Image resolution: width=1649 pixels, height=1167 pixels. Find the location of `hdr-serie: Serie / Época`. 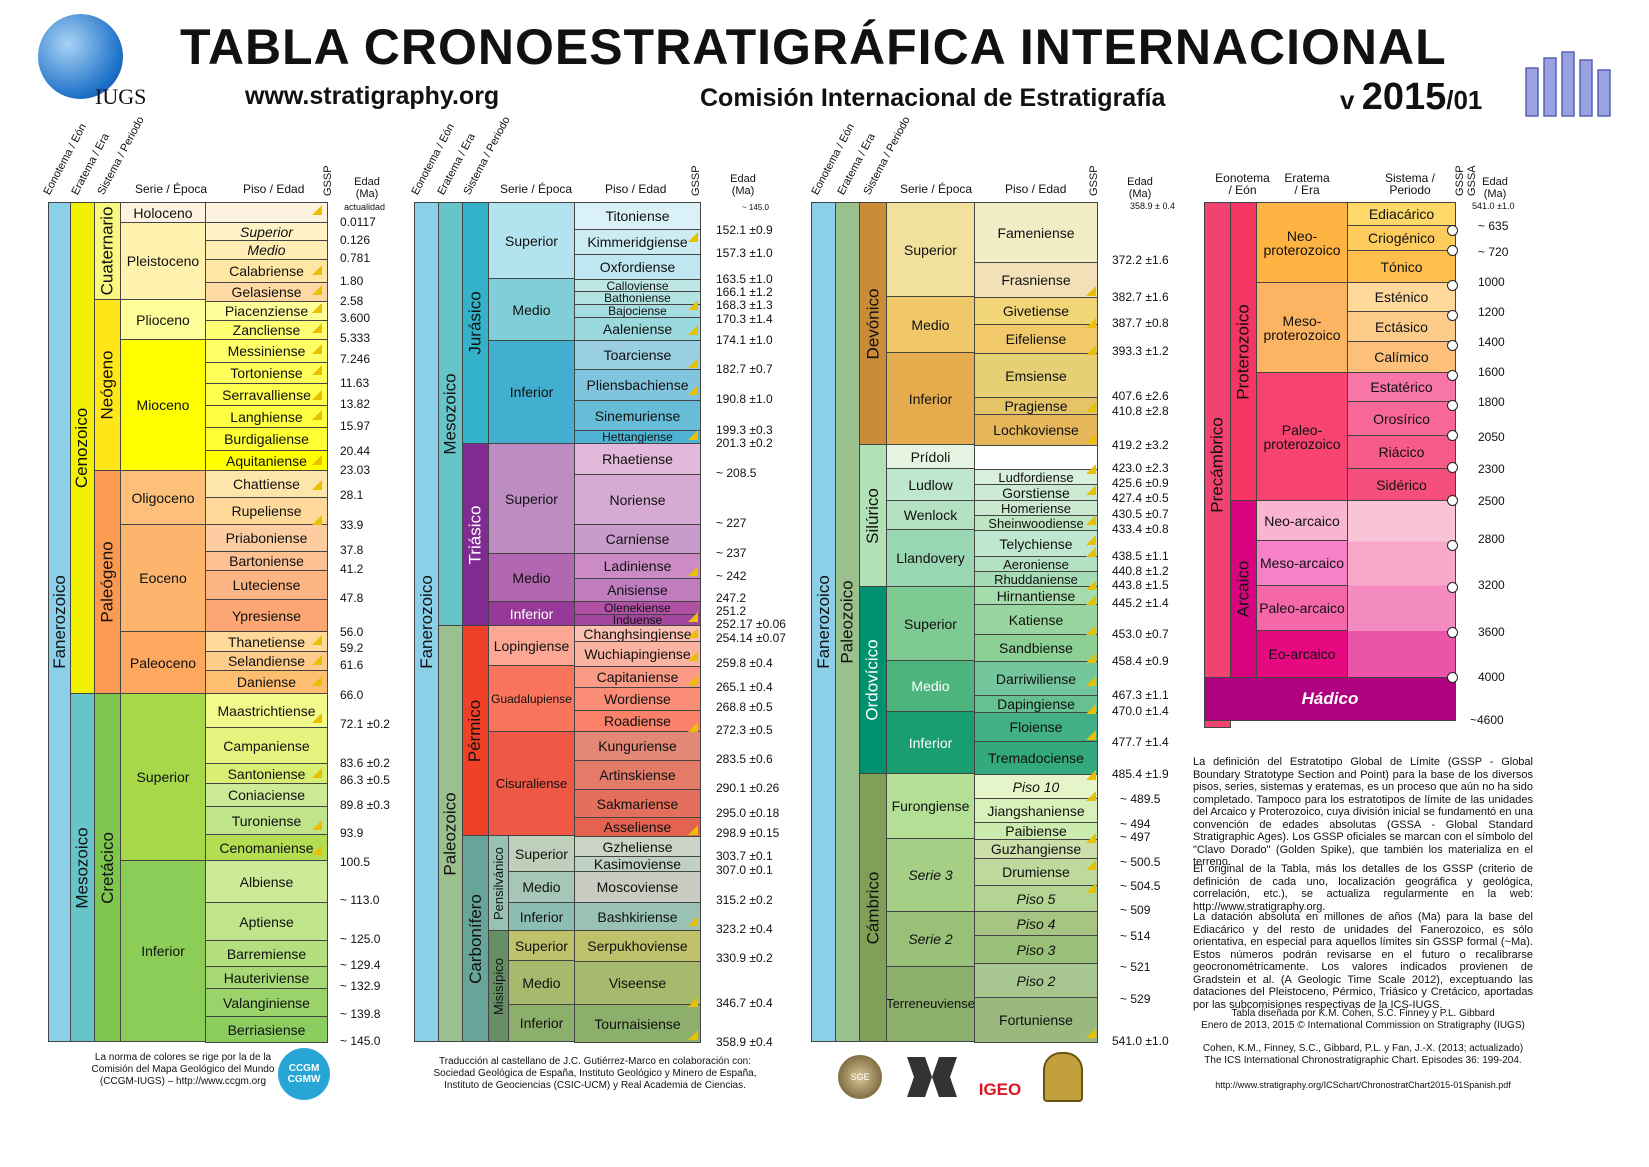

hdr-serie: Serie / Época is located at coordinates (171, 189).